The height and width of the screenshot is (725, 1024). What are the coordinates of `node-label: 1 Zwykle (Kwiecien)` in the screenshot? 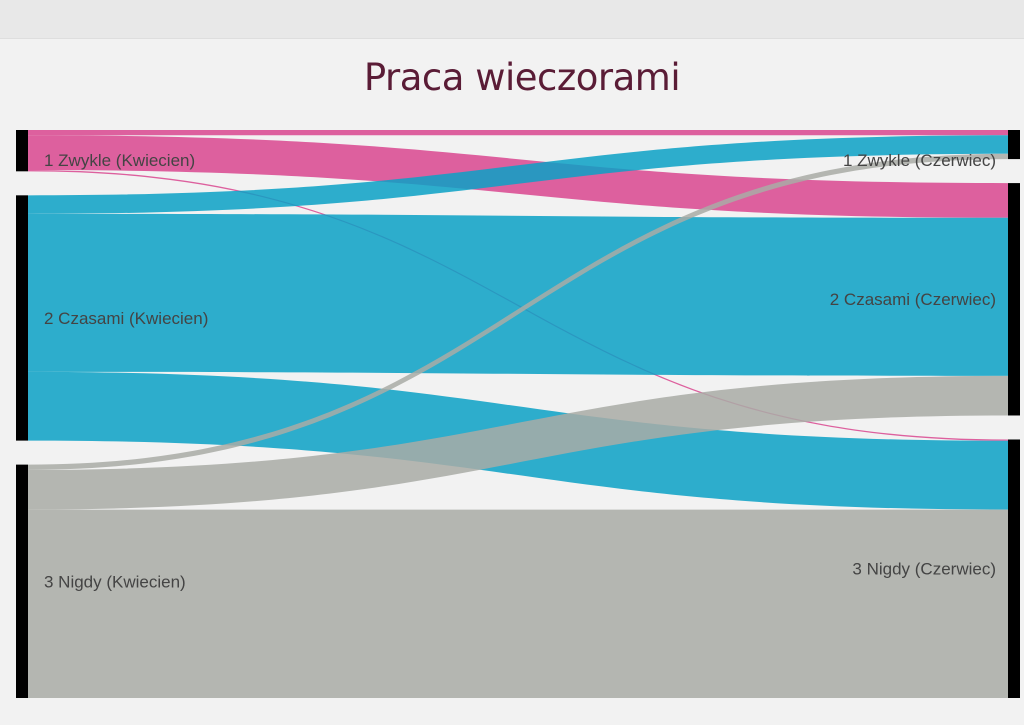 It's located at (119, 160).